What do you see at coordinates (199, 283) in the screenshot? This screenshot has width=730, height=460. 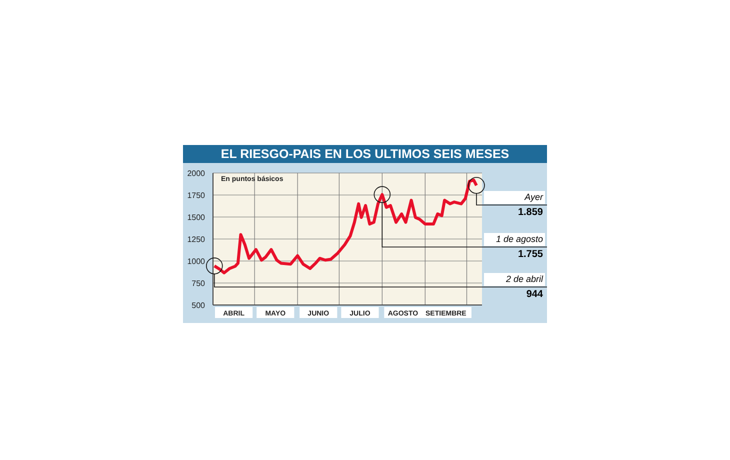 I see `y-tick-label: 750` at bounding box center [199, 283].